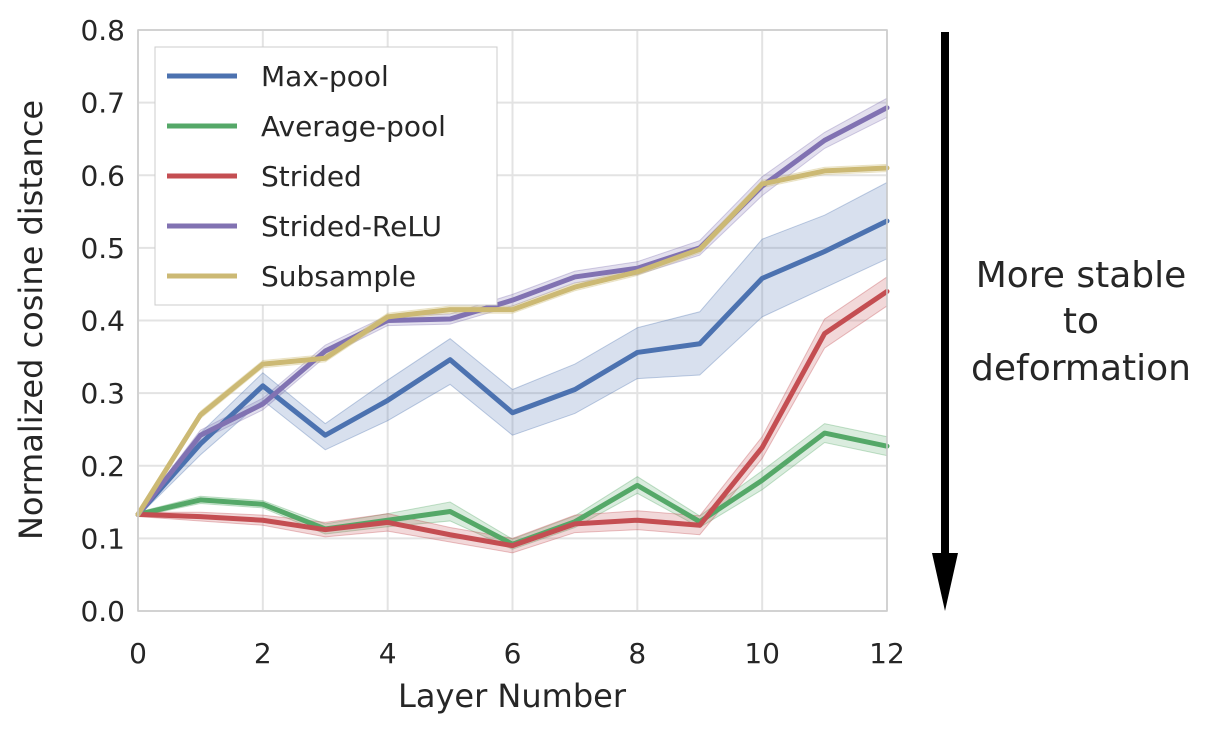 This screenshot has height=730, width=1223. What do you see at coordinates (887, 653) in the screenshot?
I see `x-tick-label: 12` at bounding box center [887, 653].